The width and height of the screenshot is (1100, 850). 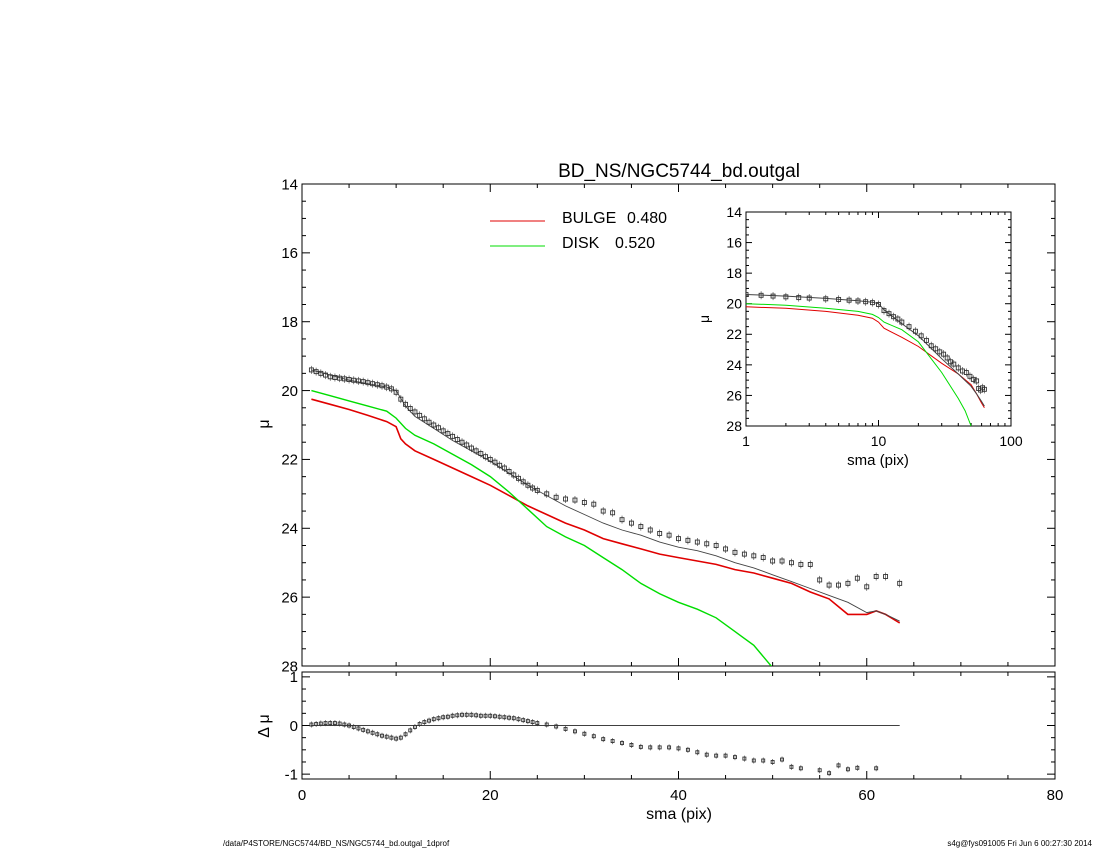 I want to click on main-y-tick-label: 14, so click(x=289, y=184).